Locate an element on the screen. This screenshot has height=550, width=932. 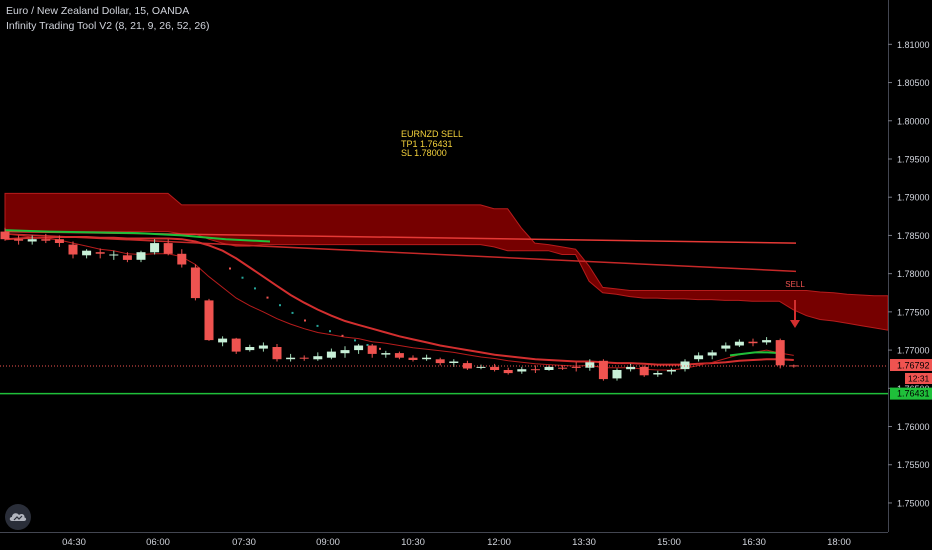
price-tick-label: 1.80500 is located at coordinates (913, 83).